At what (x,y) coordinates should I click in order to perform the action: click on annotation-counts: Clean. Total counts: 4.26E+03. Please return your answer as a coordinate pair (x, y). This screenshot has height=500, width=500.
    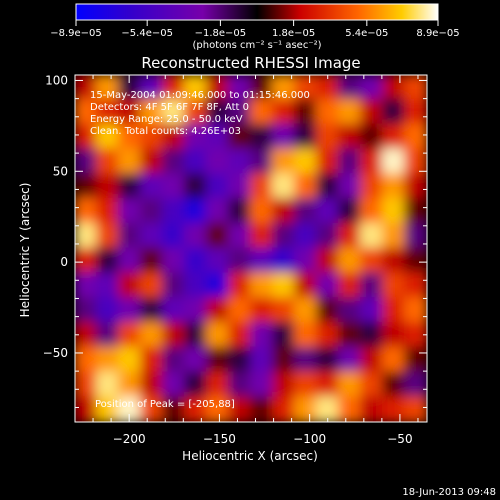
    Looking at the image, I should click on (165, 131).